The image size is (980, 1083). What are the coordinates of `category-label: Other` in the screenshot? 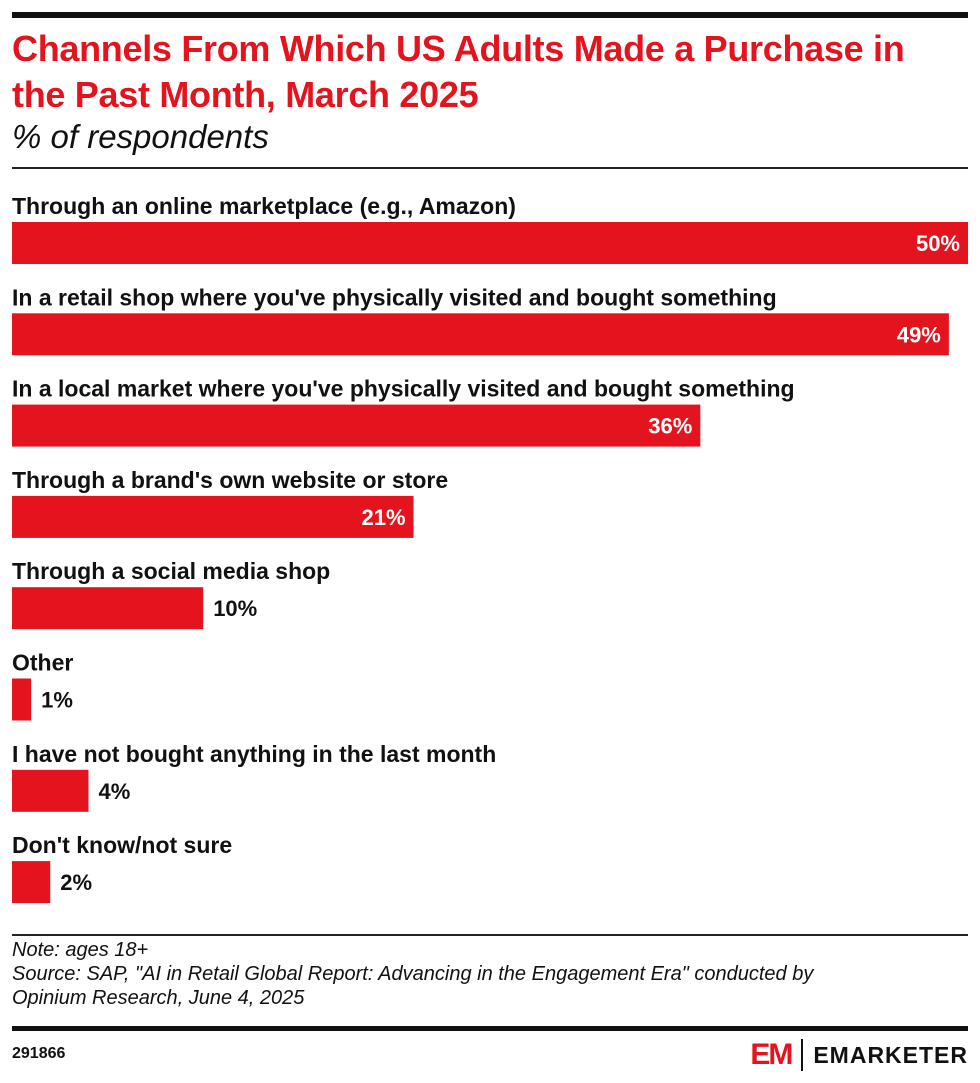 It's located at (42, 663).